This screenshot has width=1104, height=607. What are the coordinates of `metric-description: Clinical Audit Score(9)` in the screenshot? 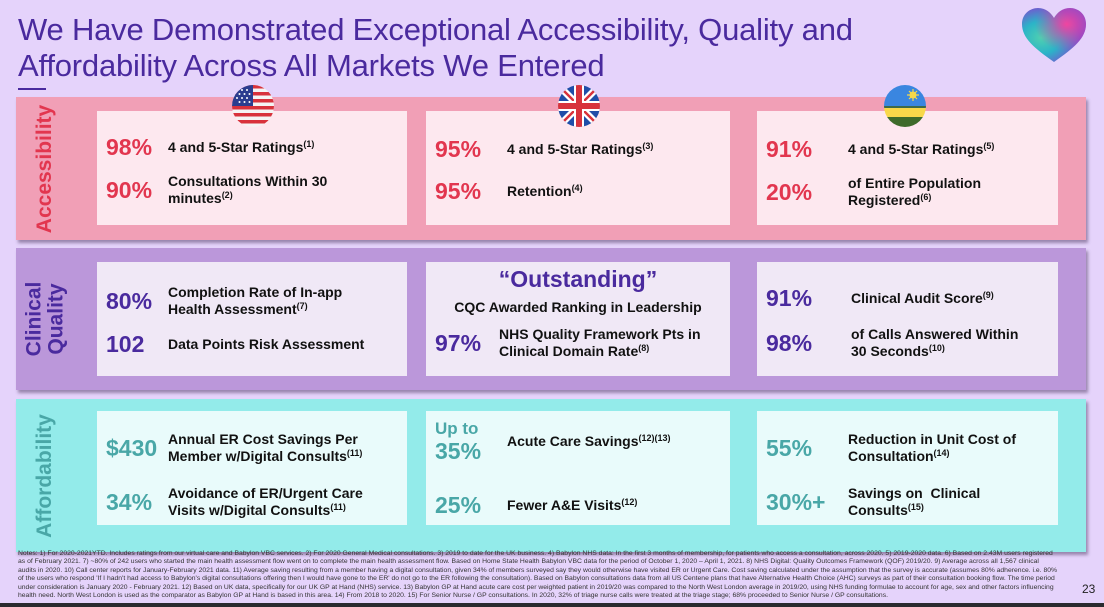 It's located at (922, 298).